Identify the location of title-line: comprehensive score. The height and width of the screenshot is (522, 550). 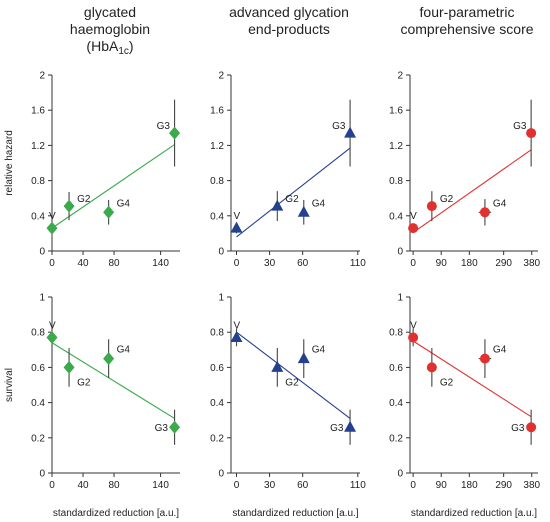
(467, 29).